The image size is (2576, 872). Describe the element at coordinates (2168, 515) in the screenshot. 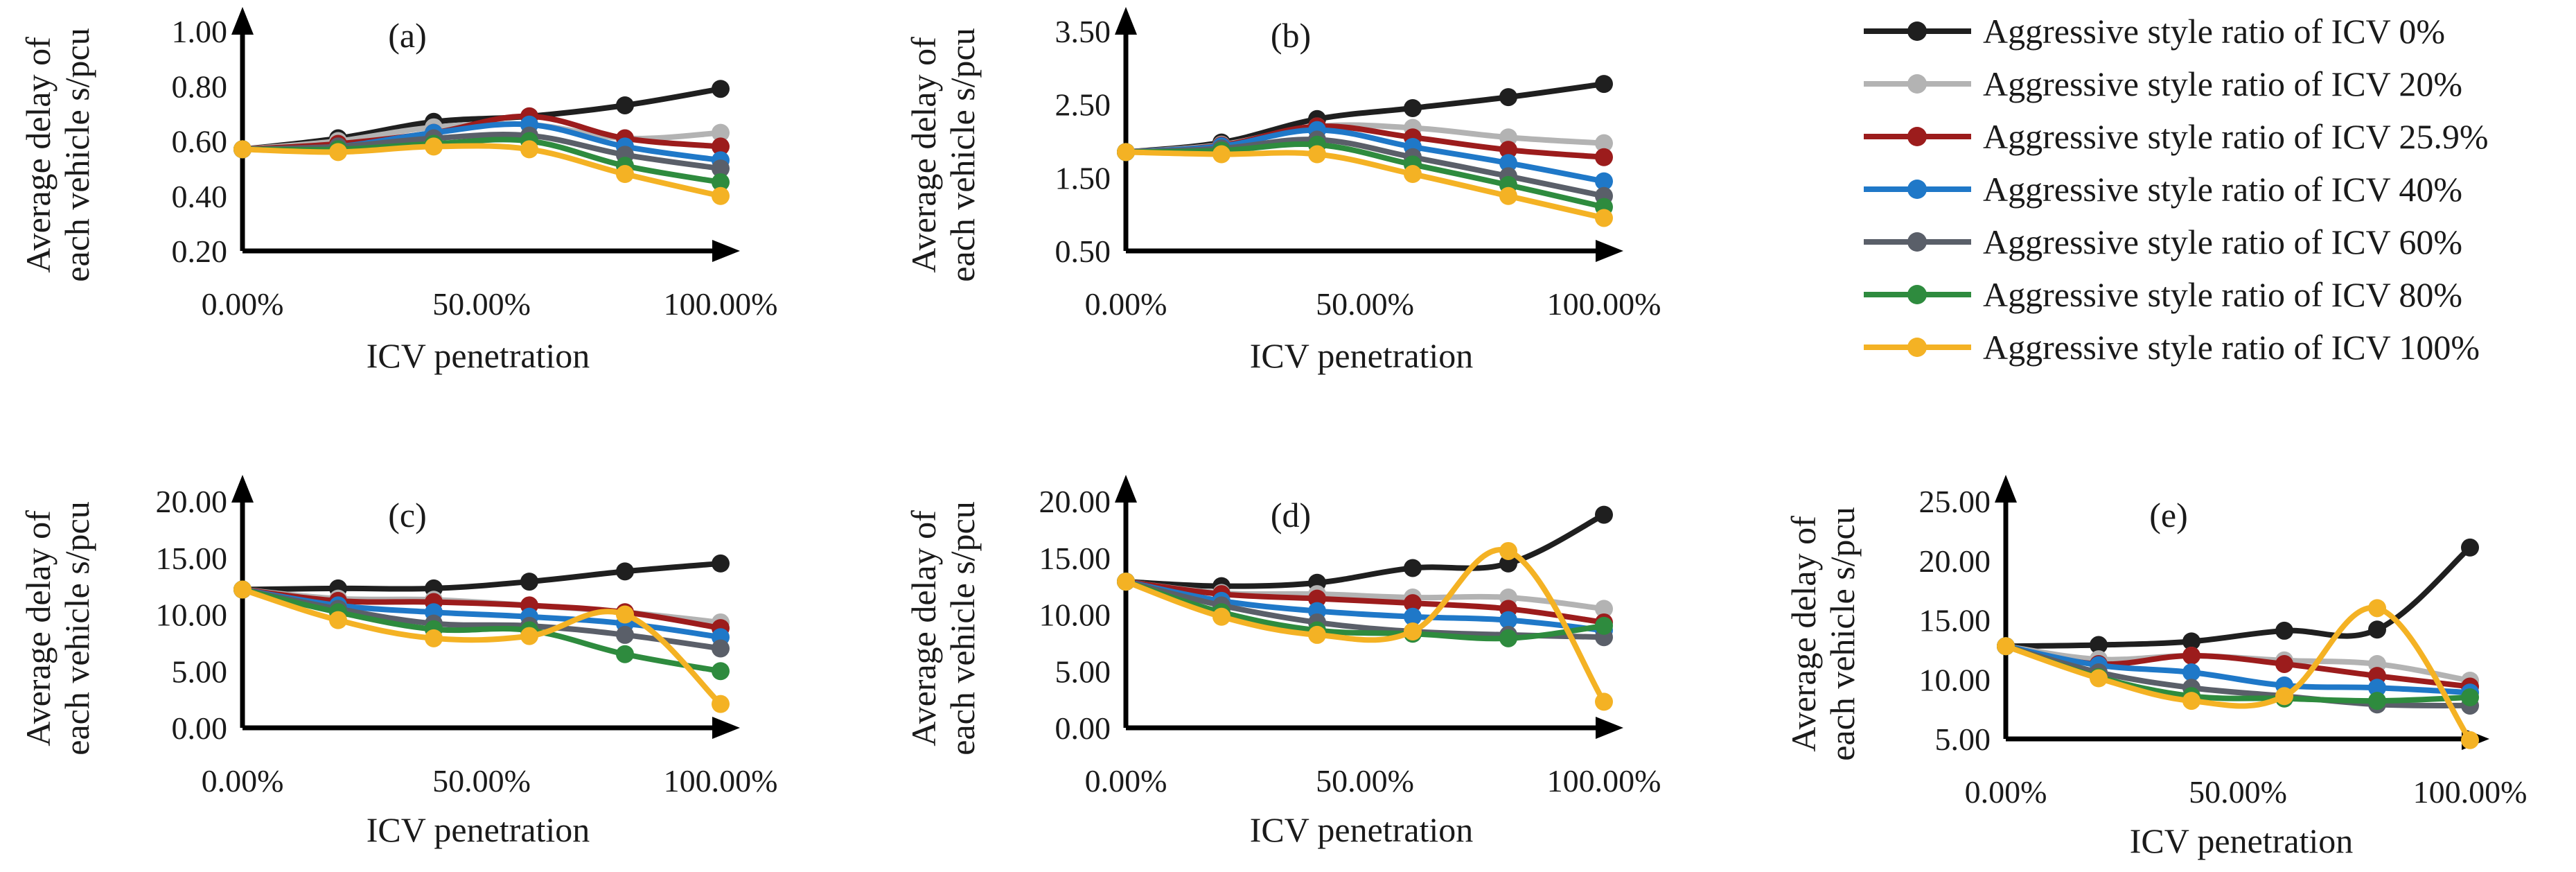

I see `panel-label: (e)` at that location.